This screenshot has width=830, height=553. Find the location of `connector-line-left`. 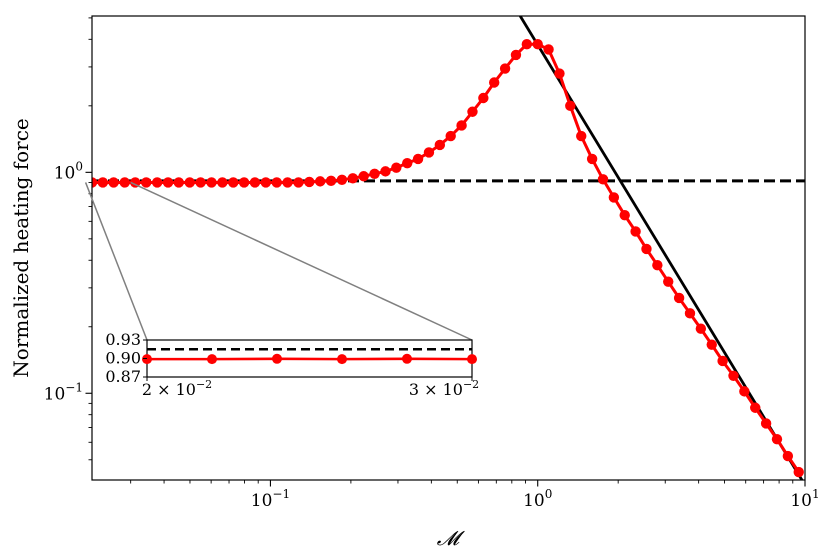

connector-line-left is located at coordinates (116, 261).